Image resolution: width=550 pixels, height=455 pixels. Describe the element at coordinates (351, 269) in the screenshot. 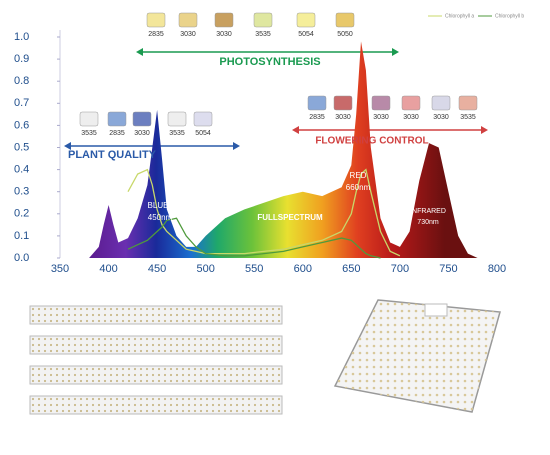

I see `x-tick-label: 650` at that location.